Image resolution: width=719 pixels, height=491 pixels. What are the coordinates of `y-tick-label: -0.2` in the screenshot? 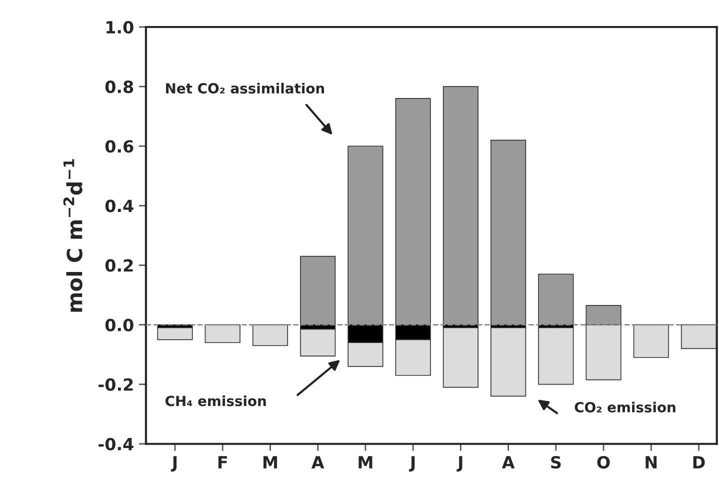 It's located at (115, 384).